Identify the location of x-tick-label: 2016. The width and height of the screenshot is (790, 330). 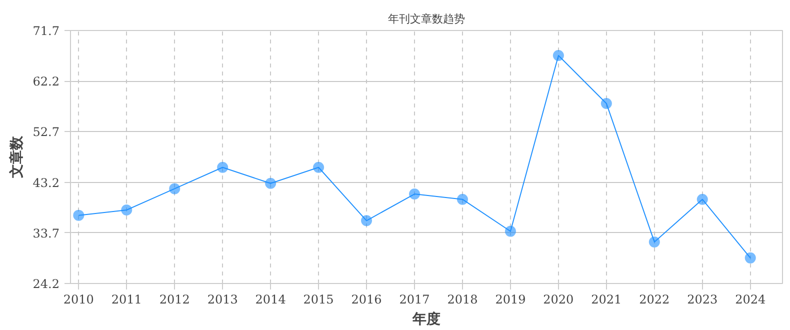
(366, 299).